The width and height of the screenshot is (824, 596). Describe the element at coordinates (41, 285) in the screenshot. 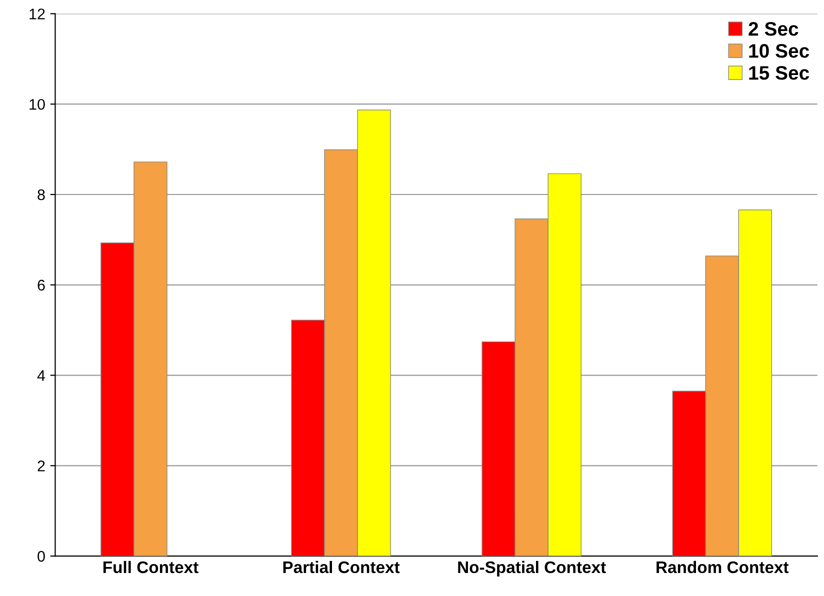

I see `y-tick-label: 6` at that location.